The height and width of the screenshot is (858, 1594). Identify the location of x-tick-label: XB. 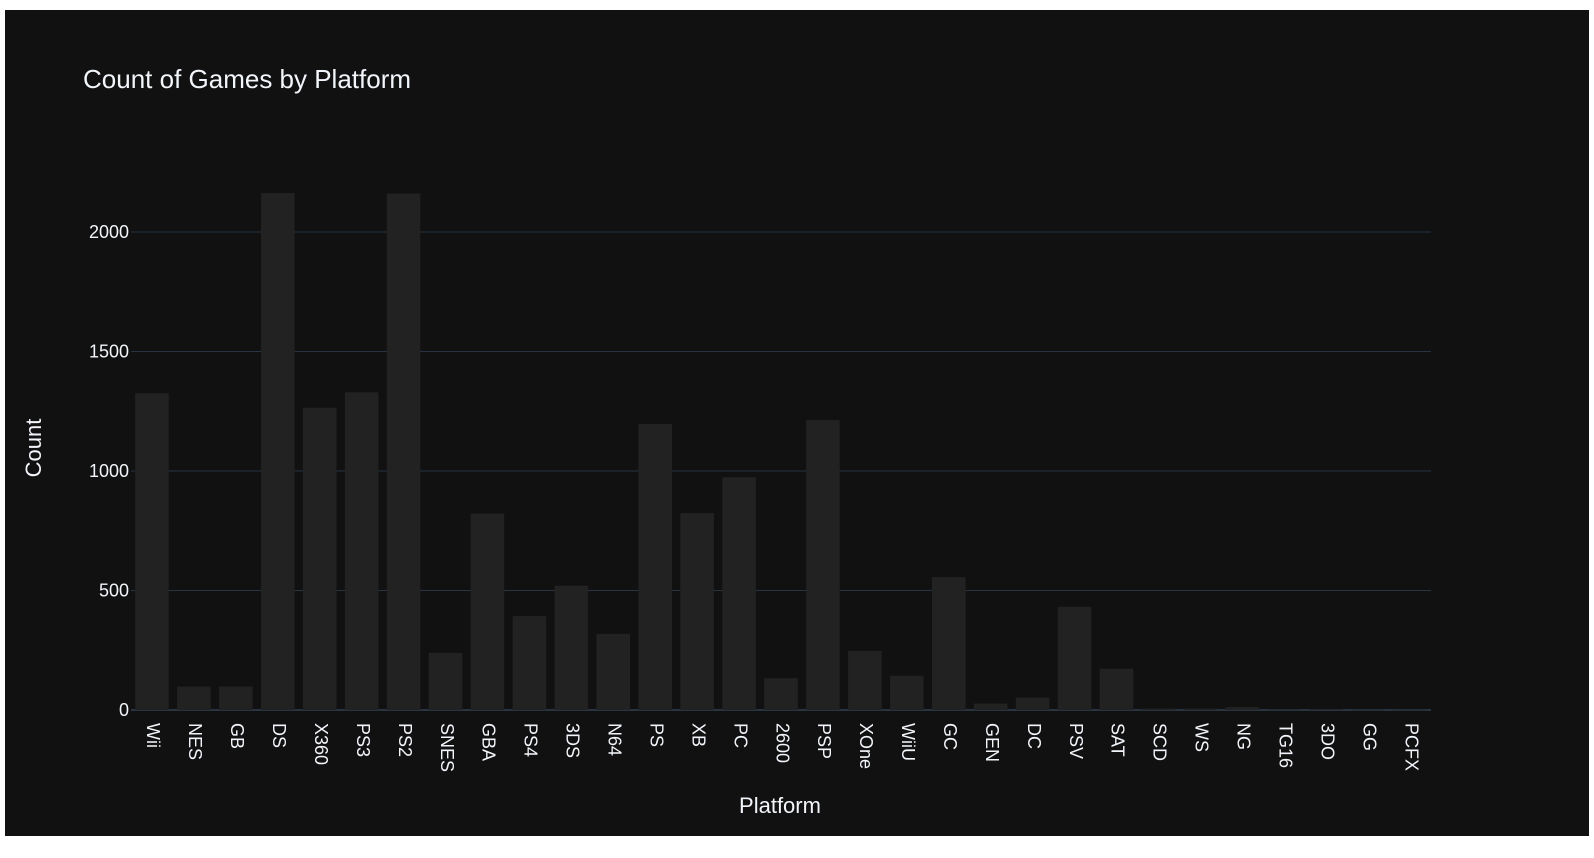
(698, 735).